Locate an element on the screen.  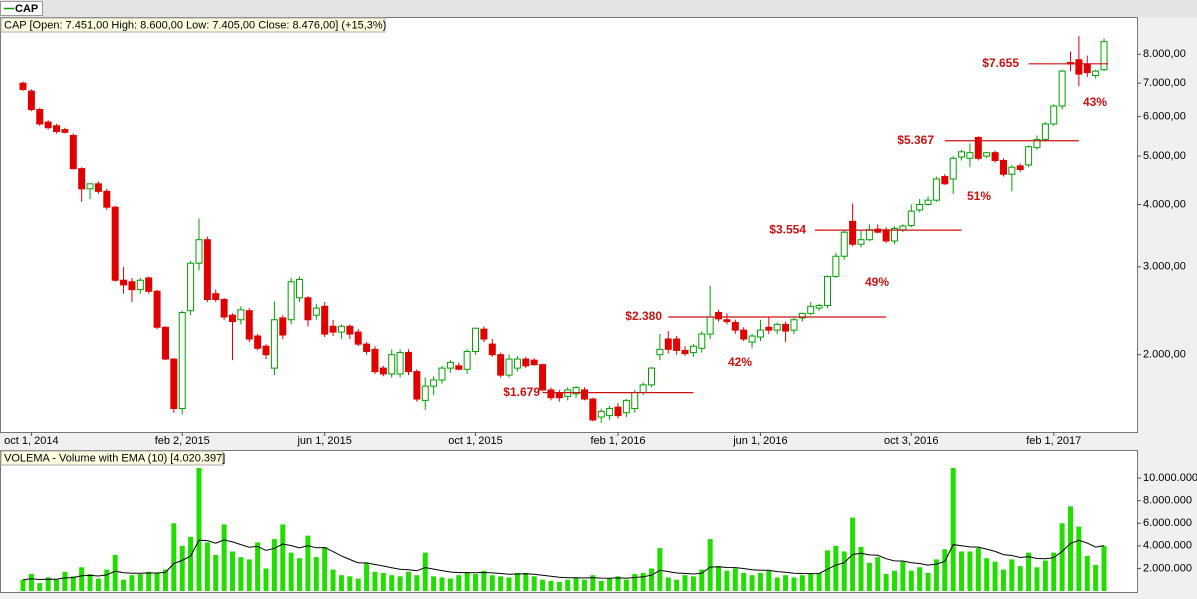
x-tick-label: oct 1, 2015 is located at coordinates (475, 441).